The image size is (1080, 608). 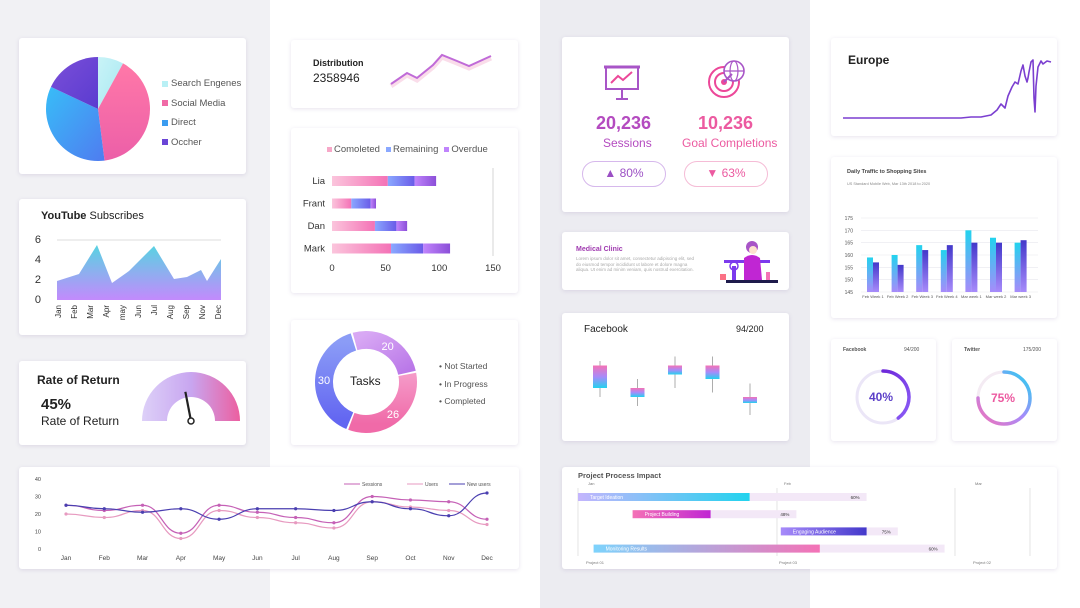 What do you see at coordinates (129, 277) in the screenshot?
I see `youtube-area-chart: 6 4 2 0 Jan Feb Mar Apr may Jun Jul Aug Sep Nov Dec` at bounding box center [129, 277].